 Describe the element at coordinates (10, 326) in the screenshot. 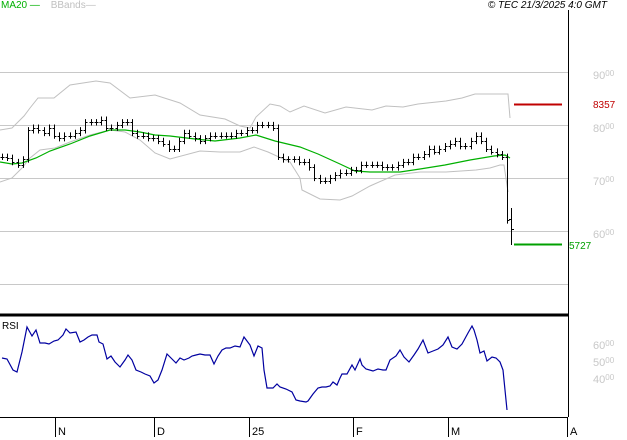

I see `rsi-title: RSI` at that location.